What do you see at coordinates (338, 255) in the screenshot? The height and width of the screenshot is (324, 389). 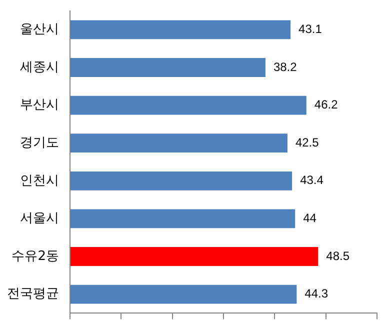 I see `data-label: 48.5` at bounding box center [338, 255].